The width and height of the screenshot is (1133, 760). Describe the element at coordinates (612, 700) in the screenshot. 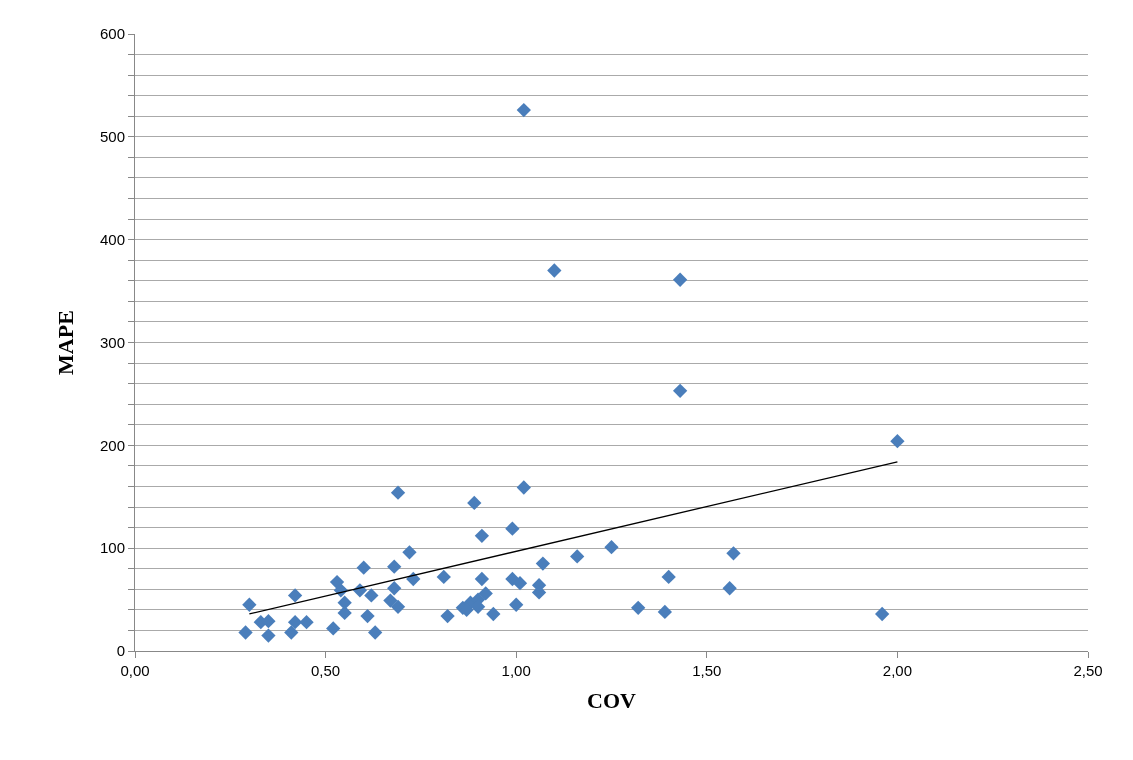

I see `x-axis-title: COV` at that location.